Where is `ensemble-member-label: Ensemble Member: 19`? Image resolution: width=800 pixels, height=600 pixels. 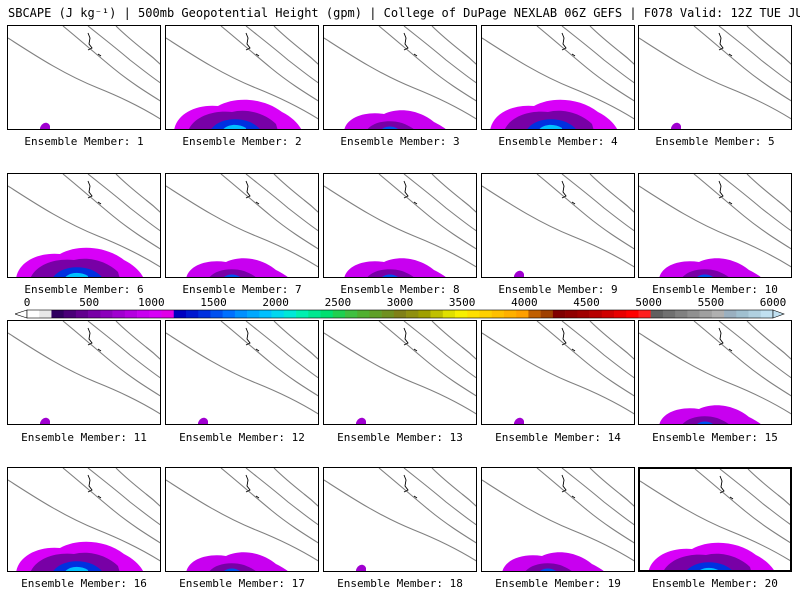
ensemble-member-label: Ensemble Member: 19 is located at coordinates (558, 583).